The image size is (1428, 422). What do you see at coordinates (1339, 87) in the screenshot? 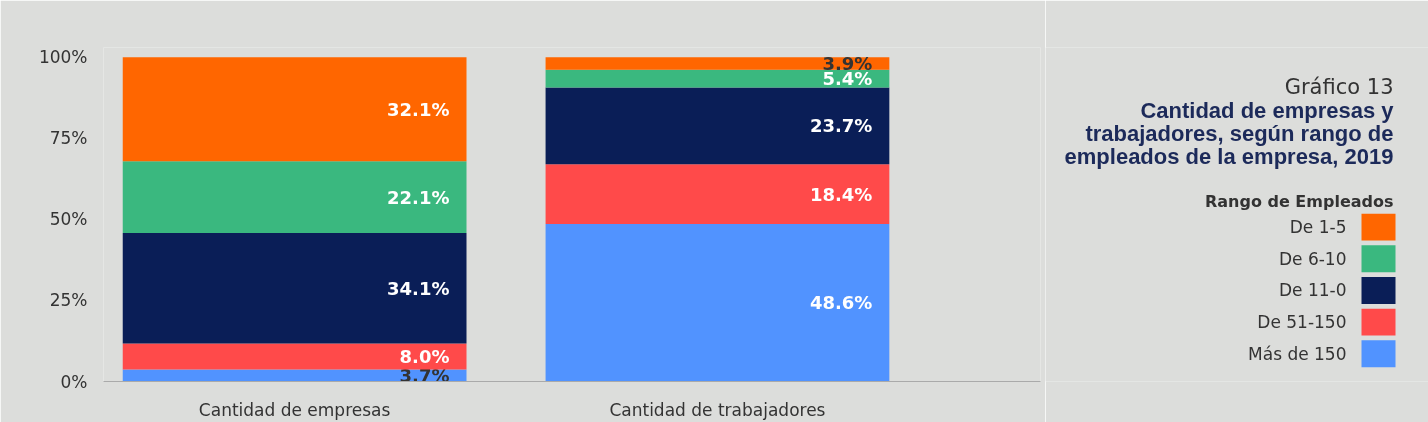
I see `text: Gráfico 13` at bounding box center [1339, 87].